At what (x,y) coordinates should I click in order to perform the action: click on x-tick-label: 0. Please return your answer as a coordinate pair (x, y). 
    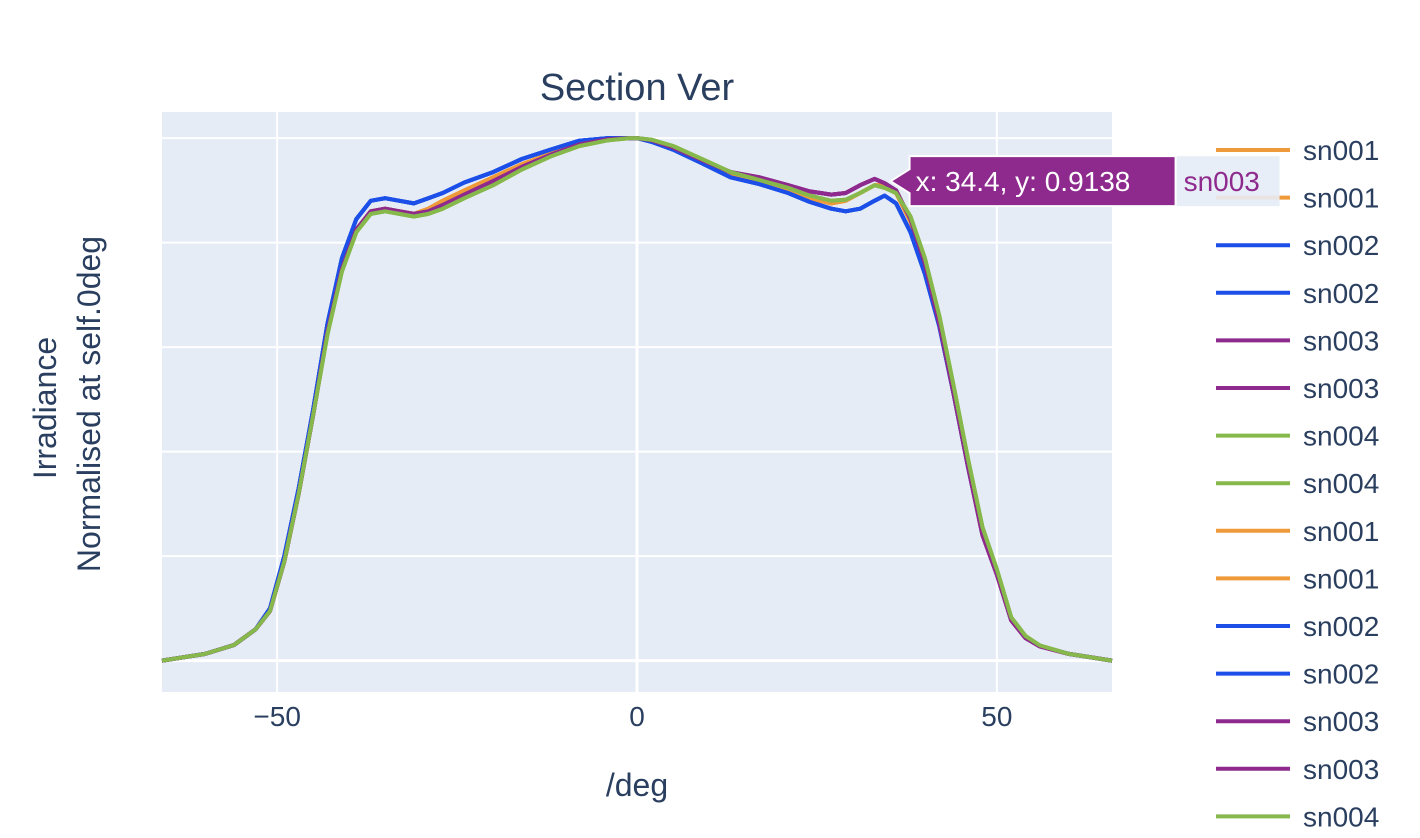
    Looking at the image, I should click on (637, 716).